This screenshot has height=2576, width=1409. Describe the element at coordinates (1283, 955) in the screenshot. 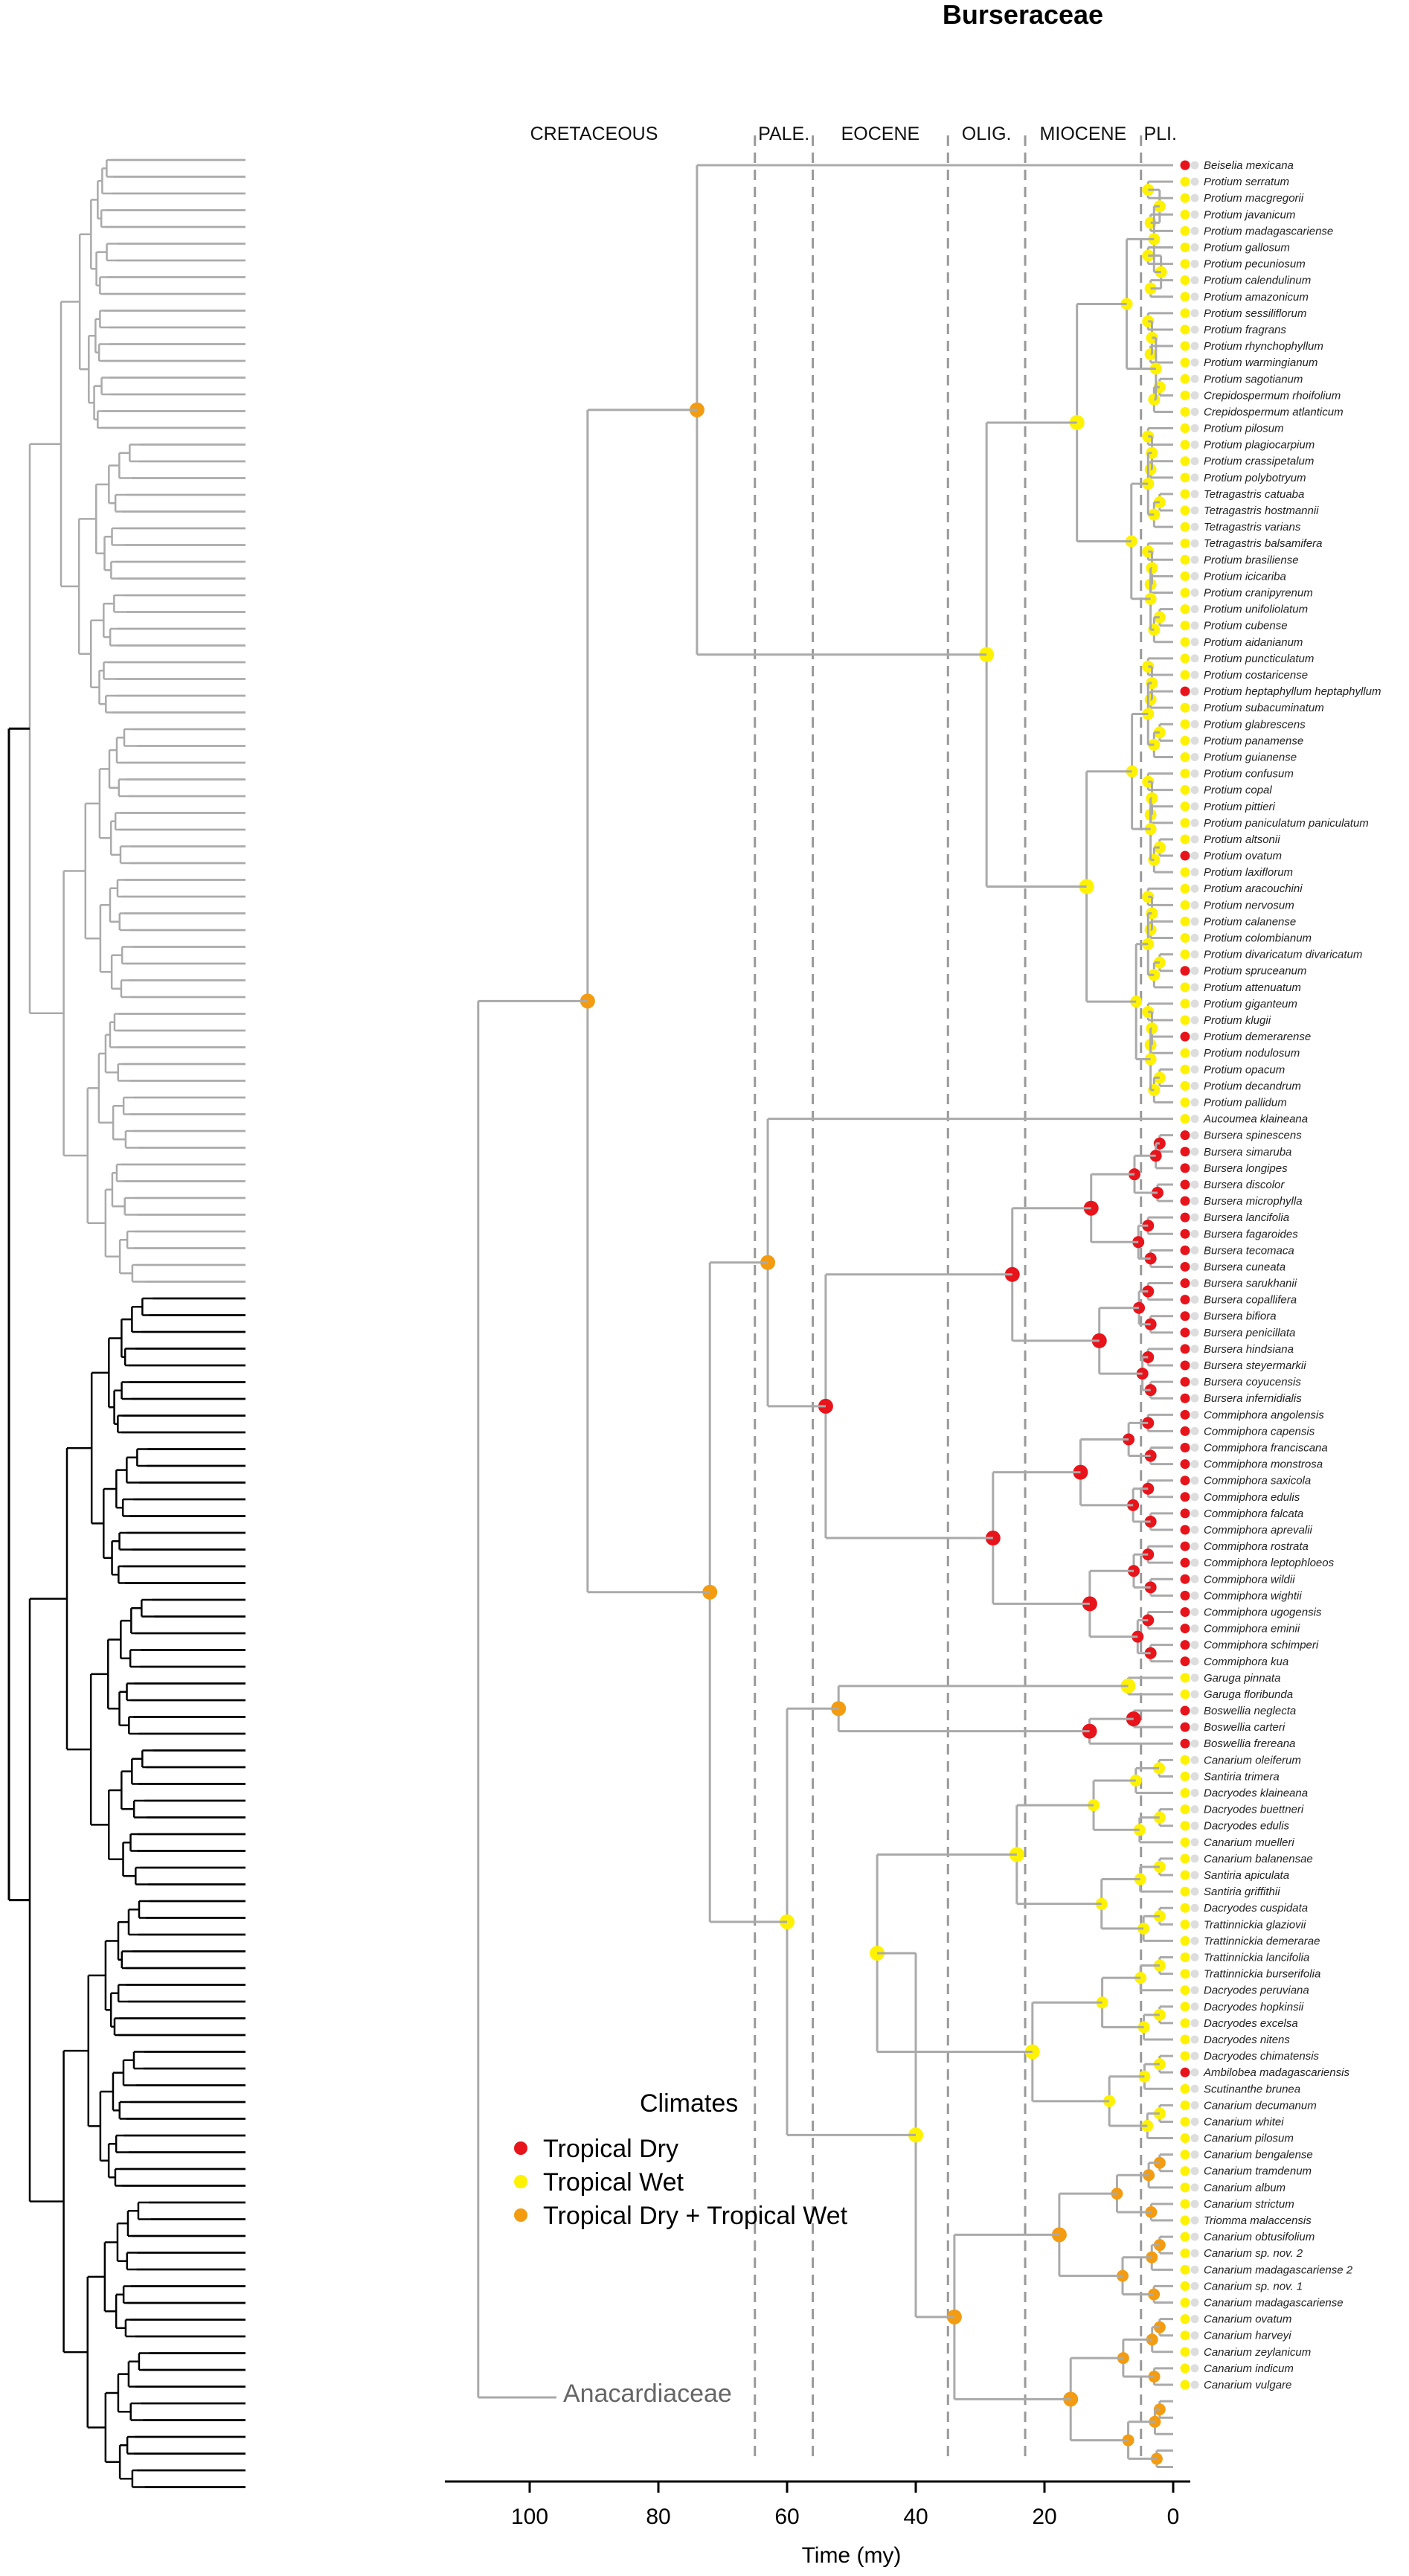

I see `taxon-label: Protium divaricatum divaricatum` at that location.